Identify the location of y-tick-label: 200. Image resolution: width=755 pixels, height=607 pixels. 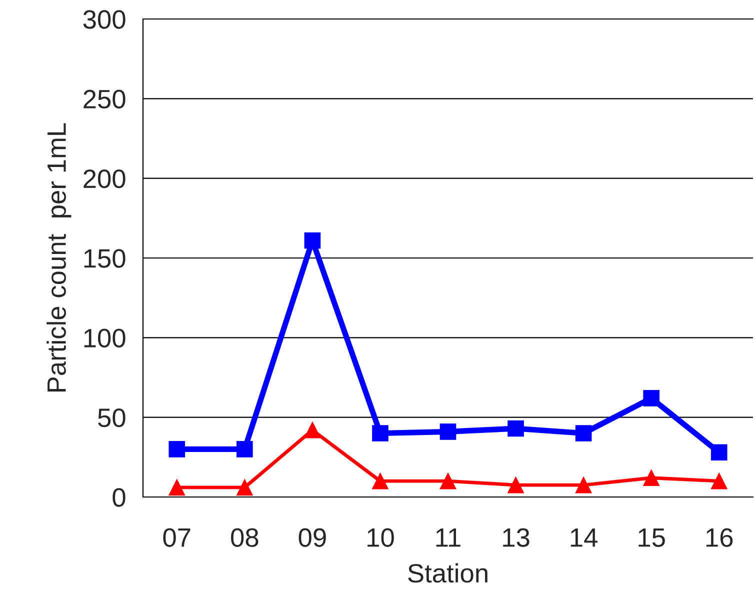
(105, 178).